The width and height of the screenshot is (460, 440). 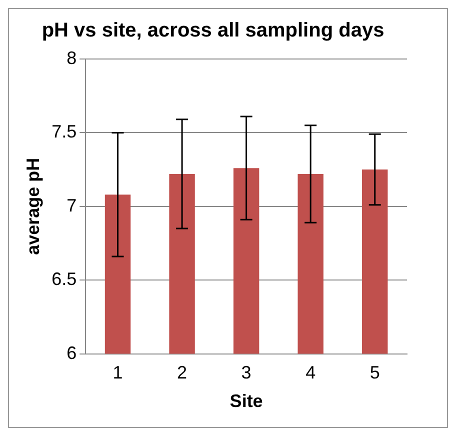 What do you see at coordinates (32, 206) in the screenshot?
I see `y-axis-title: average pH` at bounding box center [32, 206].